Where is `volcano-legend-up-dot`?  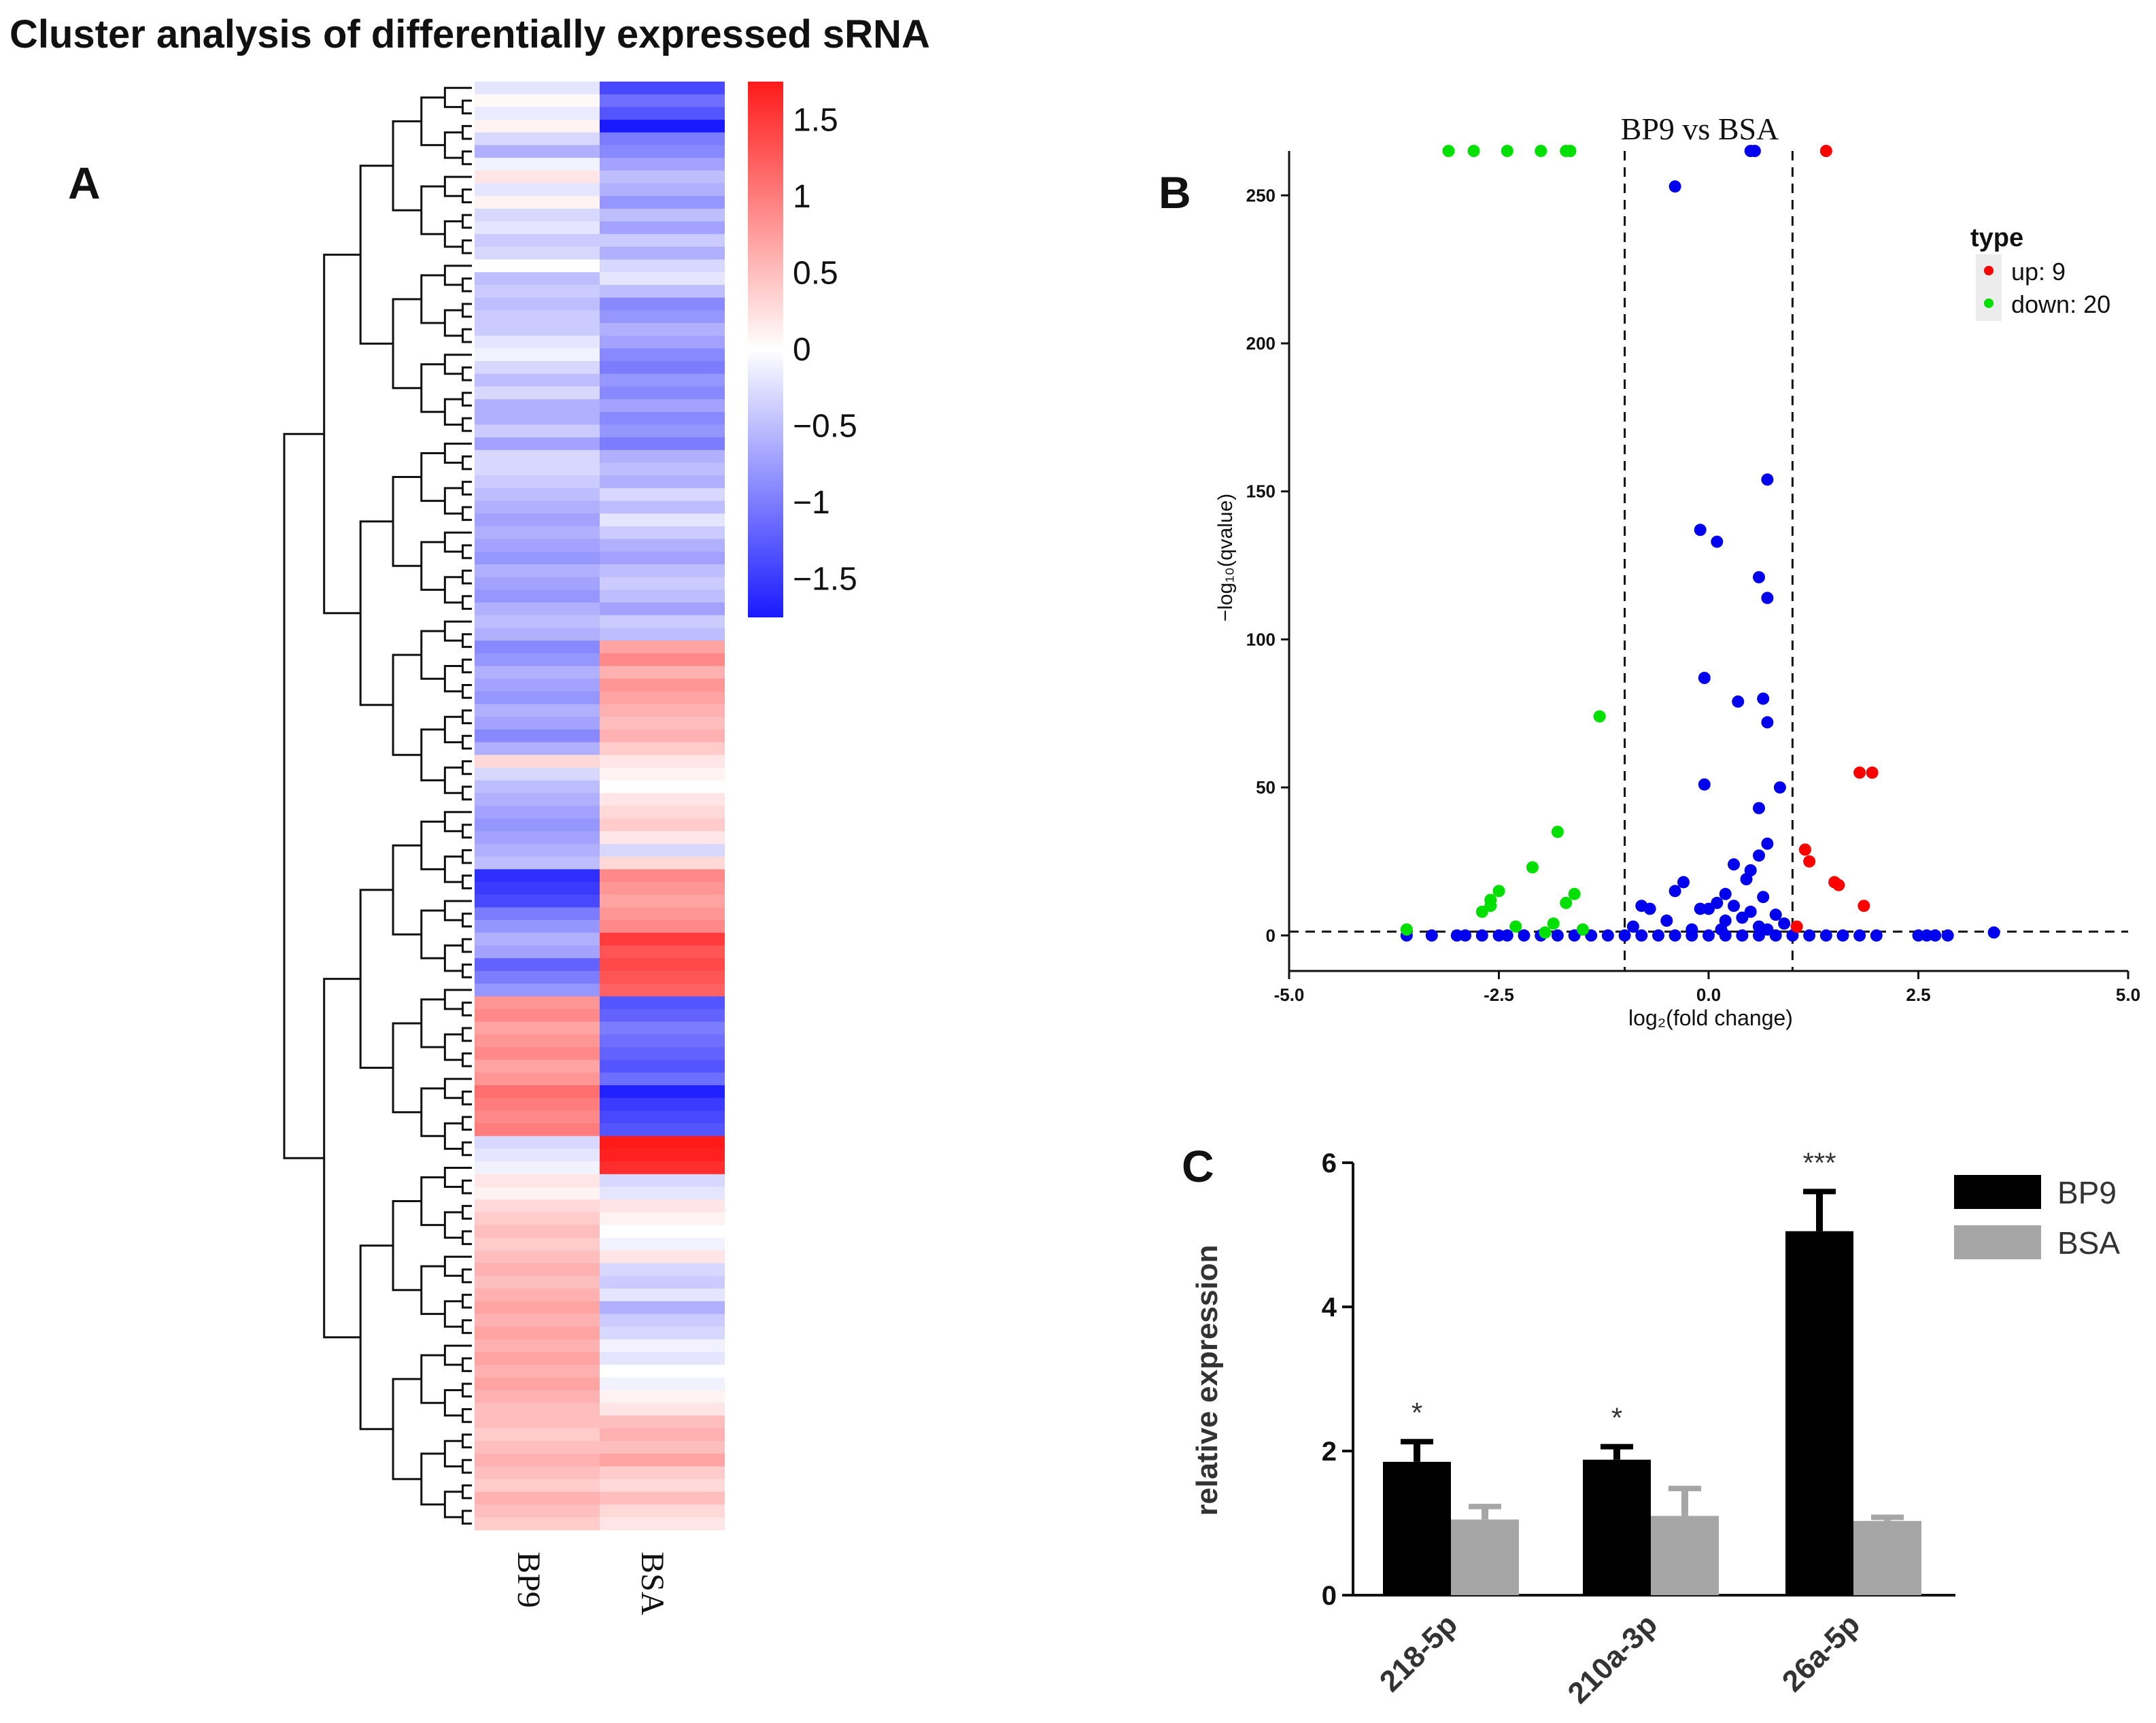 volcano-legend-up-dot is located at coordinates (1989, 270).